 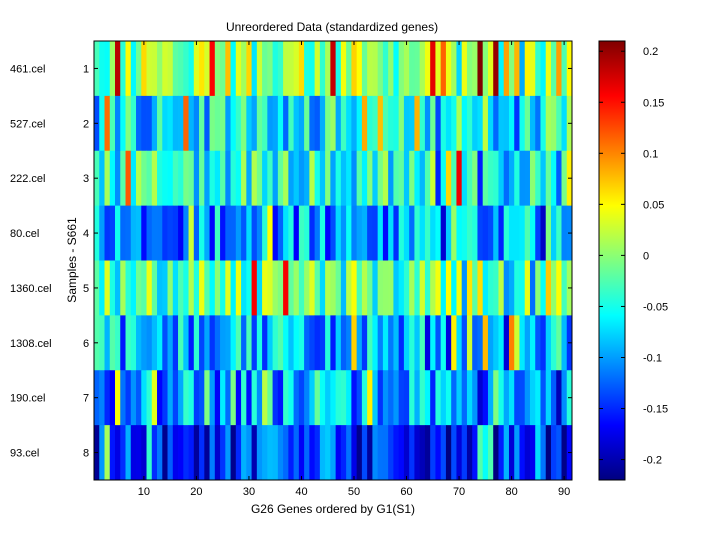 I want to click on colorbar-tick-label: -0.2, so click(x=652, y=461).